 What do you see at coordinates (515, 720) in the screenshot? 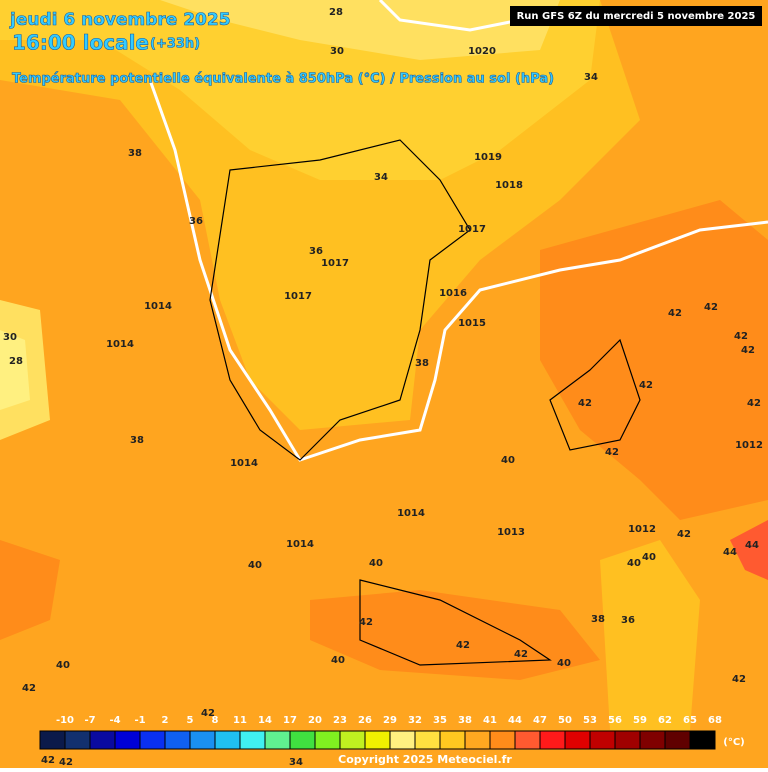
I see `colorbar-label: 44` at bounding box center [515, 720].